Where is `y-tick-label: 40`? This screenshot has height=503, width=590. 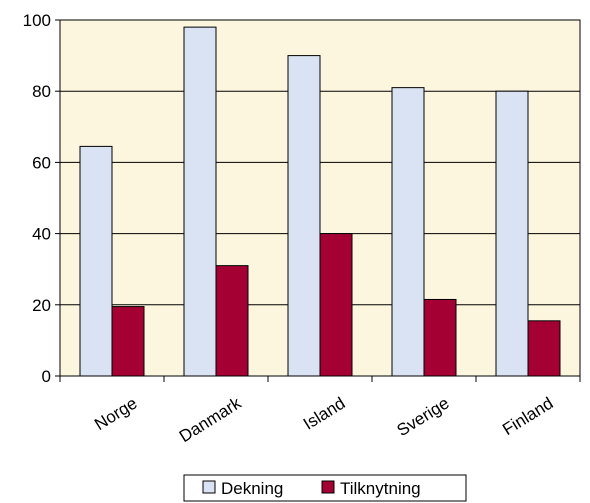 y-tick-label: 40 is located at coordinates (41, 234).